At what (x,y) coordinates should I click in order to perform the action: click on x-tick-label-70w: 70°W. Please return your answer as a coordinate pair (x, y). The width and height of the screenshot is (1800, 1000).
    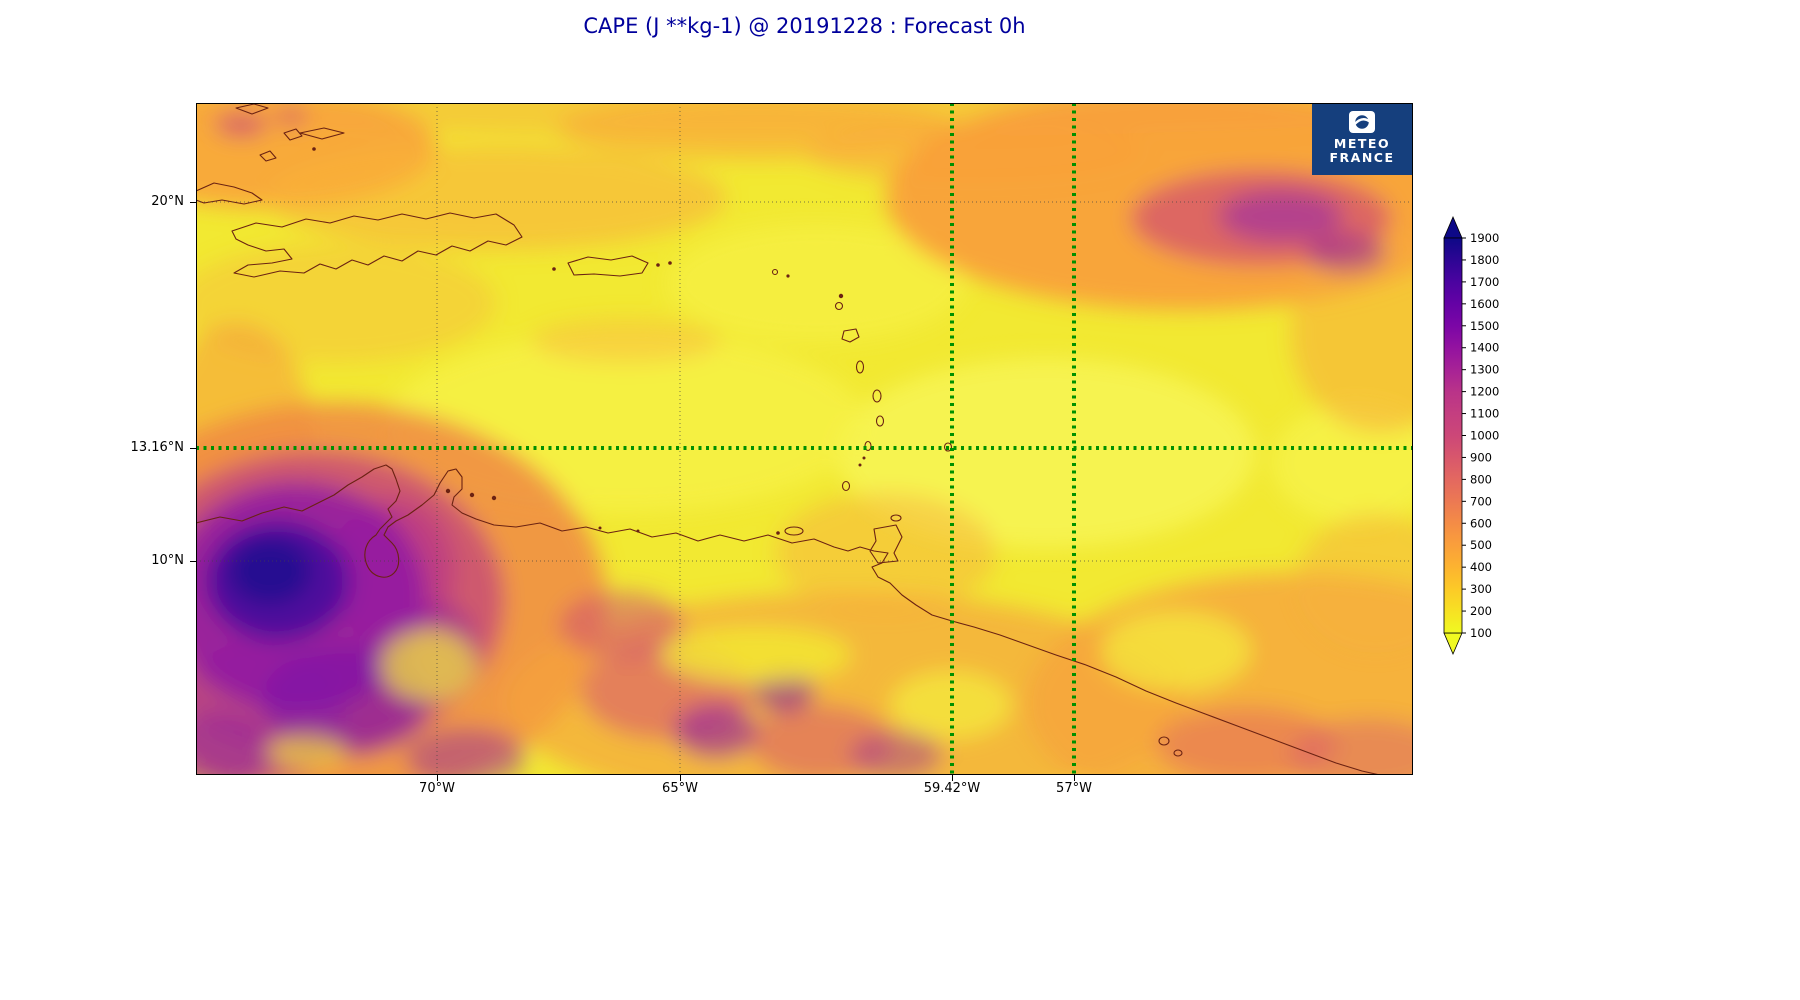
    Looking at the image, I should click on (437, 788).